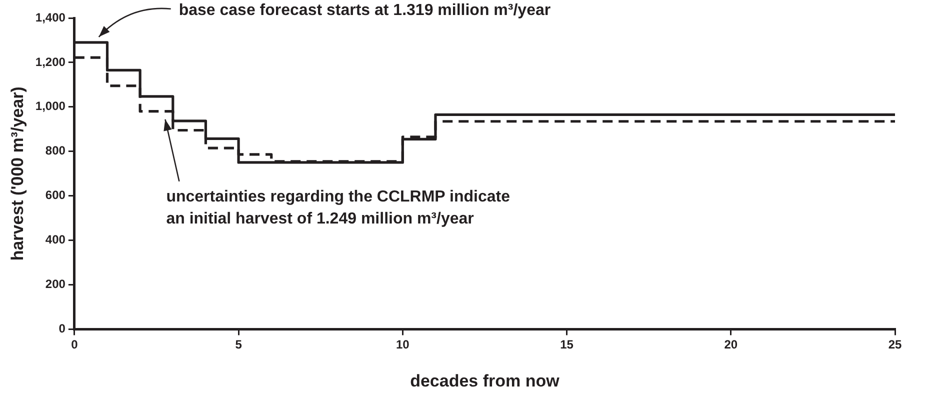 This screenshot has width=925, height=400. What do you see at coordinates (238, 345) in the screenshot?
I see `x-tick-label: 5` at bounding box center [238, 345].